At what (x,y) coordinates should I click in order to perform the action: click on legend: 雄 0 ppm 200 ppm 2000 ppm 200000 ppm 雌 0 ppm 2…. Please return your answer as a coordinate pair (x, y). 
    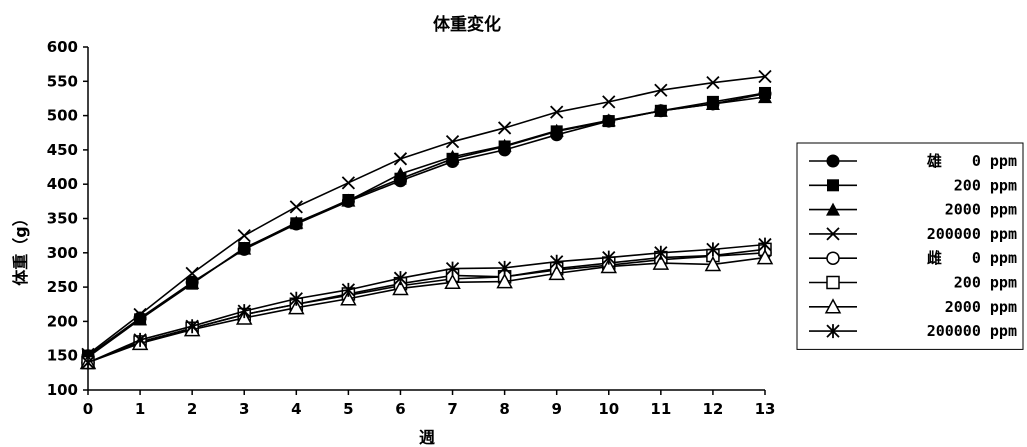
    Looking at the image, I should click on (910, 246).